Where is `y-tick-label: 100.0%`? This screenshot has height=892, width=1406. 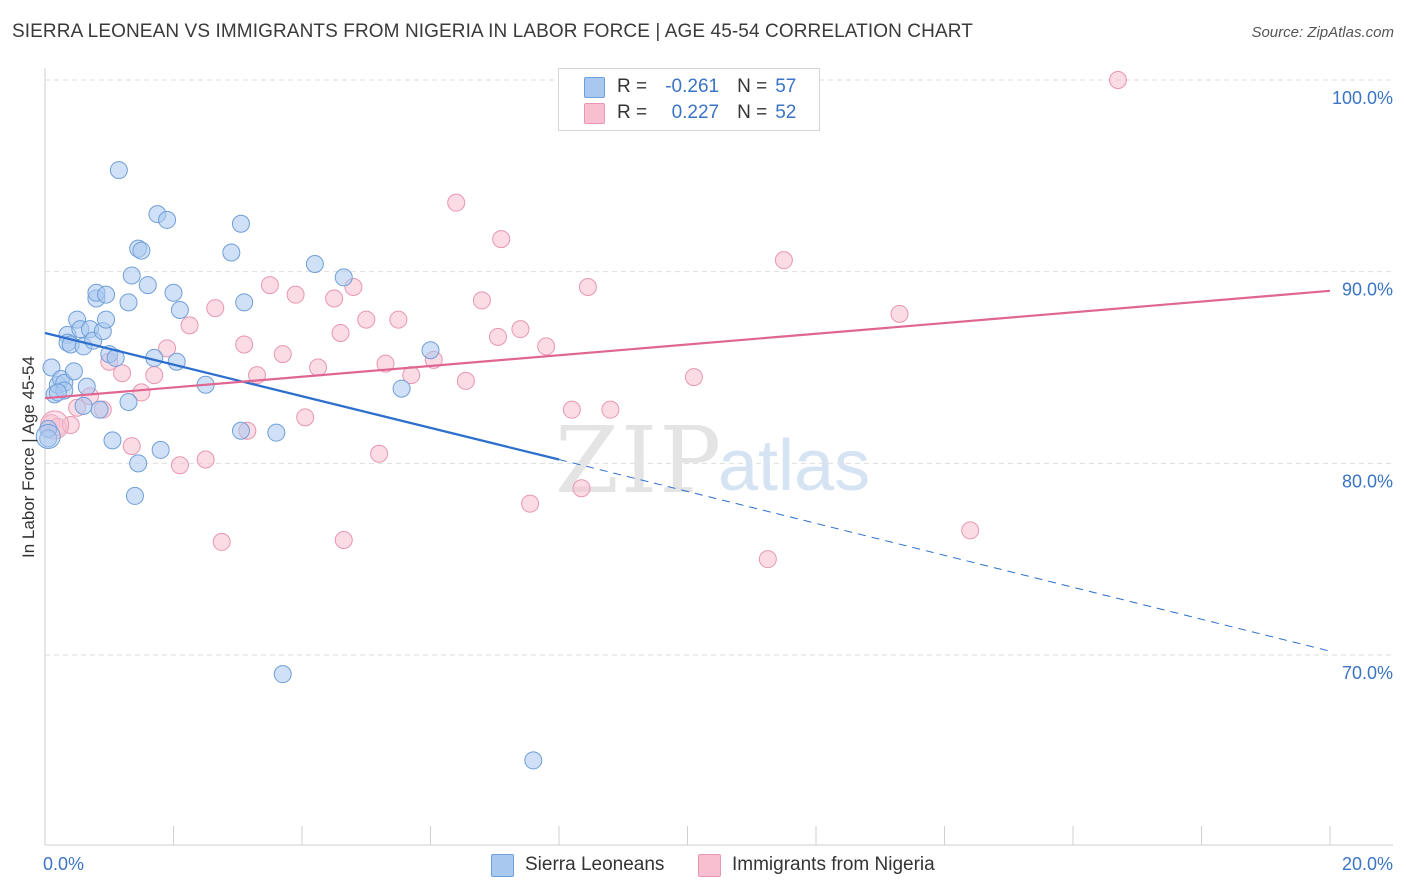
y-tick-label: 100.0% is located at coordinates (1362, 98).